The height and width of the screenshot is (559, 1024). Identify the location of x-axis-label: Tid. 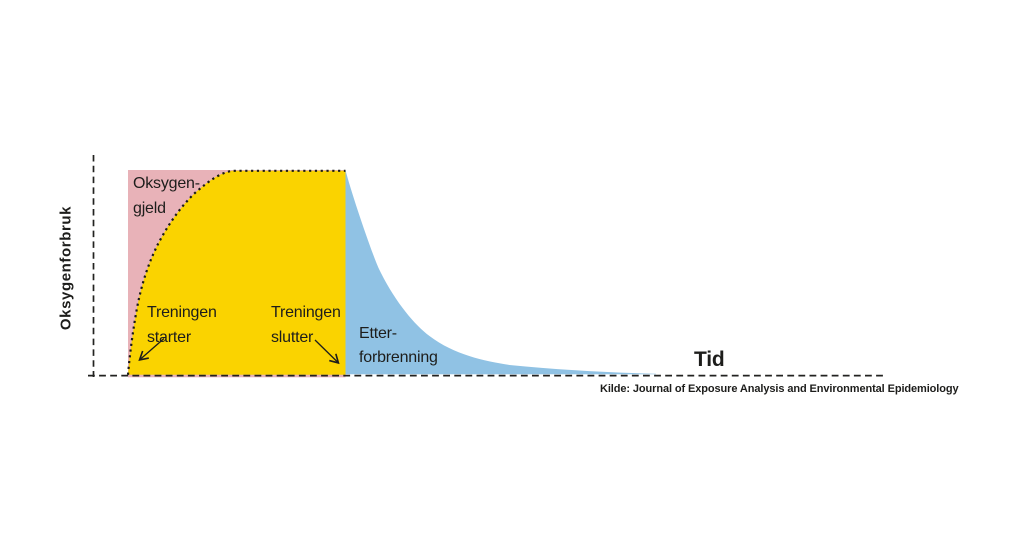
(709, 359).